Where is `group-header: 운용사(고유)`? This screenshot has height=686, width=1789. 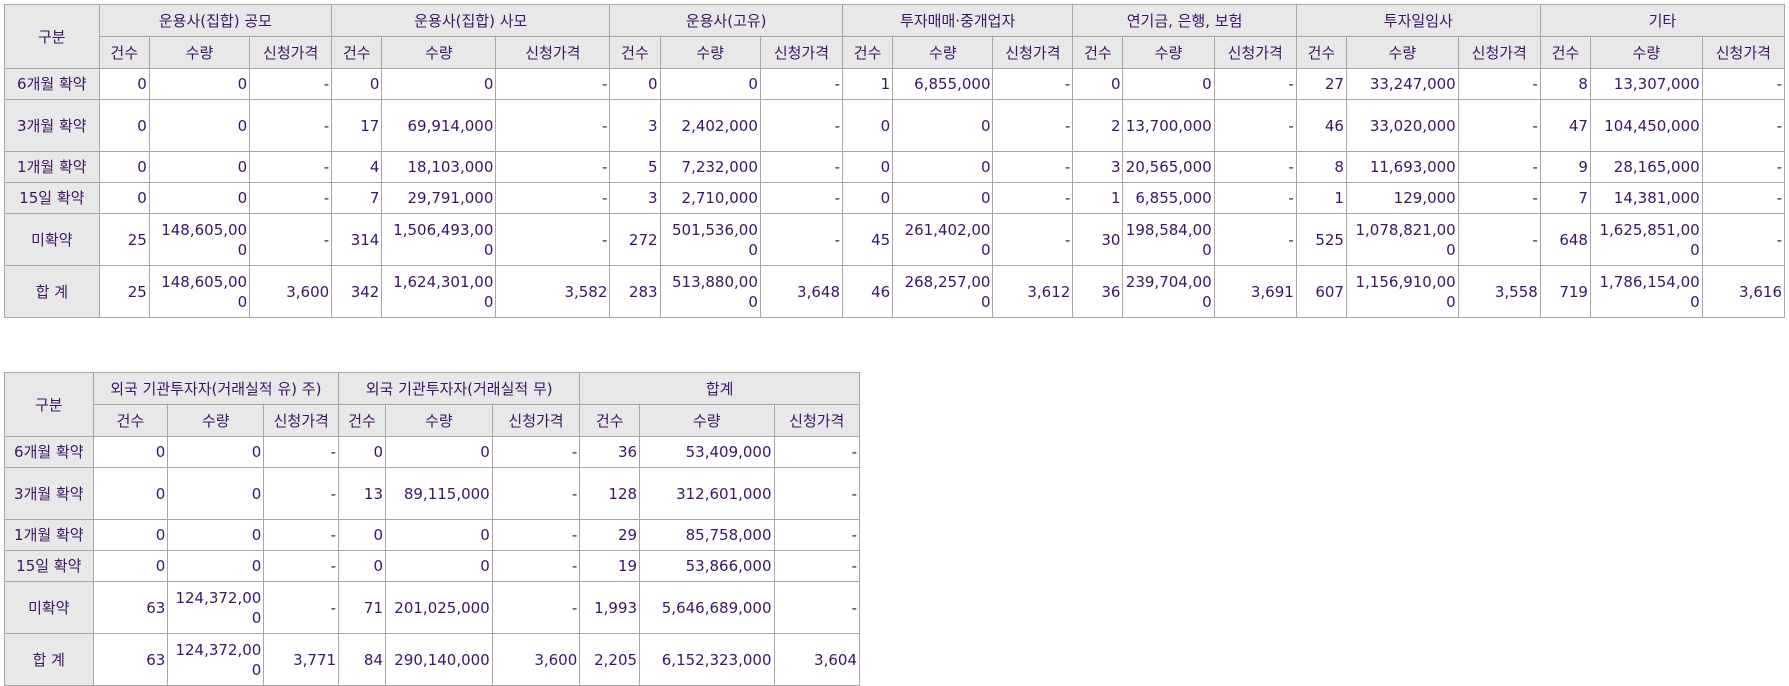
group-header: 운용사(고유) is located at coordinates (726, 20).